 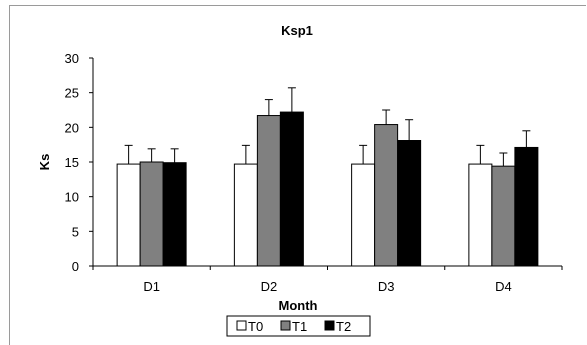 What do you see at coordinates (128, 215) in the screenshot?
I see `bar-t0-d1` at bounding box center [128, 215].